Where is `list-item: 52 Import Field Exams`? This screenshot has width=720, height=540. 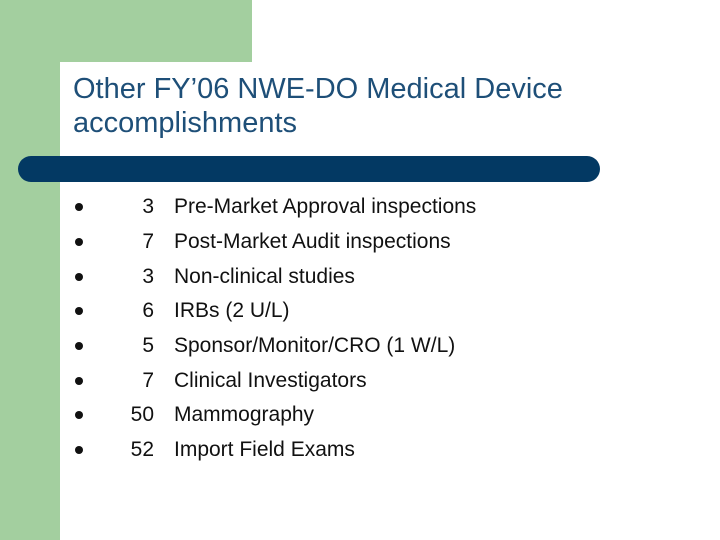
list-item: 52 Import Field Exams is located at coordinates (372, 450).